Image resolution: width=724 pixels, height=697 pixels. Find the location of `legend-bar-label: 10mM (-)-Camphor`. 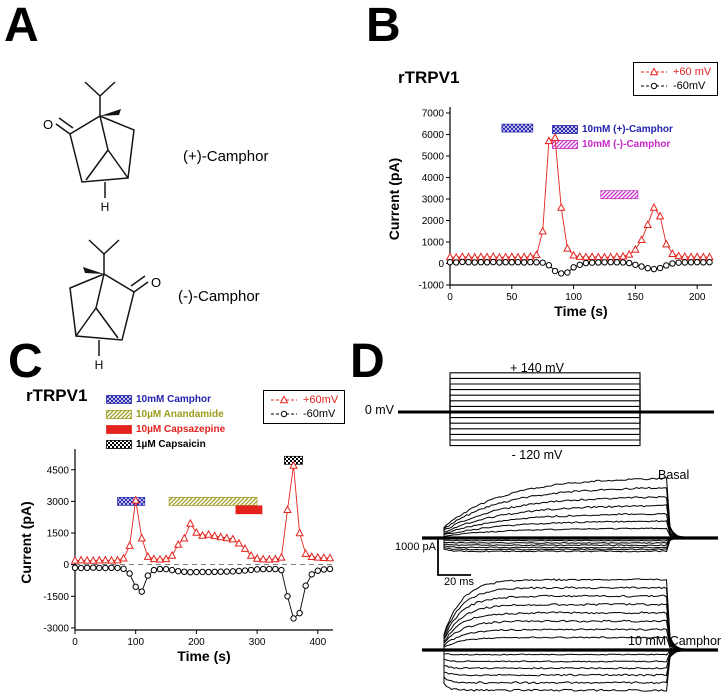

legend-bar-label: 10mM (-)-Camphor is located at coordinates (626, 144).